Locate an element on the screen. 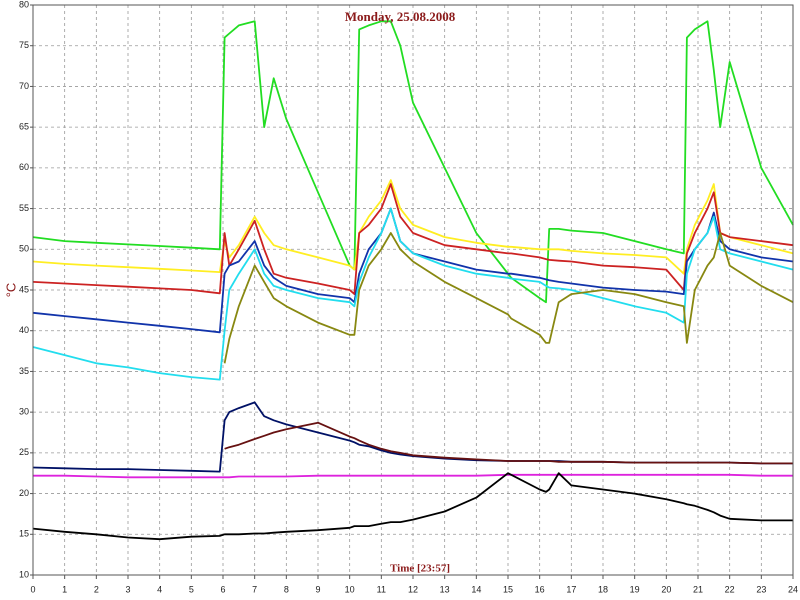 The height and width of the screenshot is (600, 800). x-tick-label: 12 is located at coordinates (413, 589).